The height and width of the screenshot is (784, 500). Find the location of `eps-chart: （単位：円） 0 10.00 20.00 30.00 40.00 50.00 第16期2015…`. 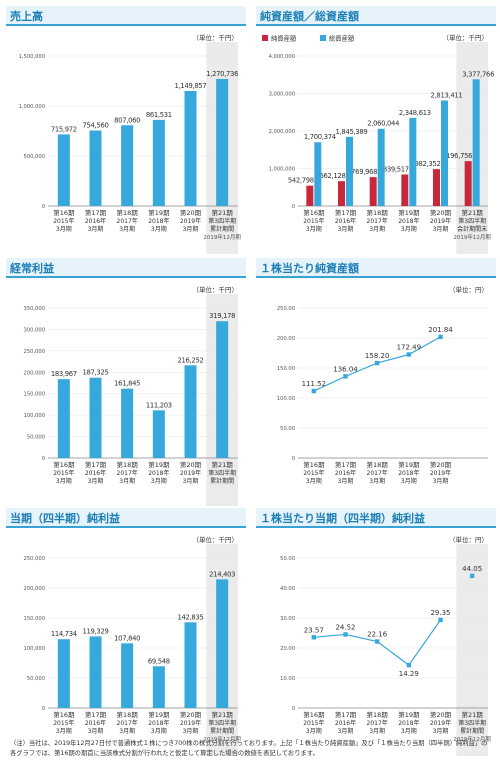

eps-chart: （単位：円） 0 10.00 20.00 30.00 40.00 50.00 第16期2015… is located at coordinates (385, 645).